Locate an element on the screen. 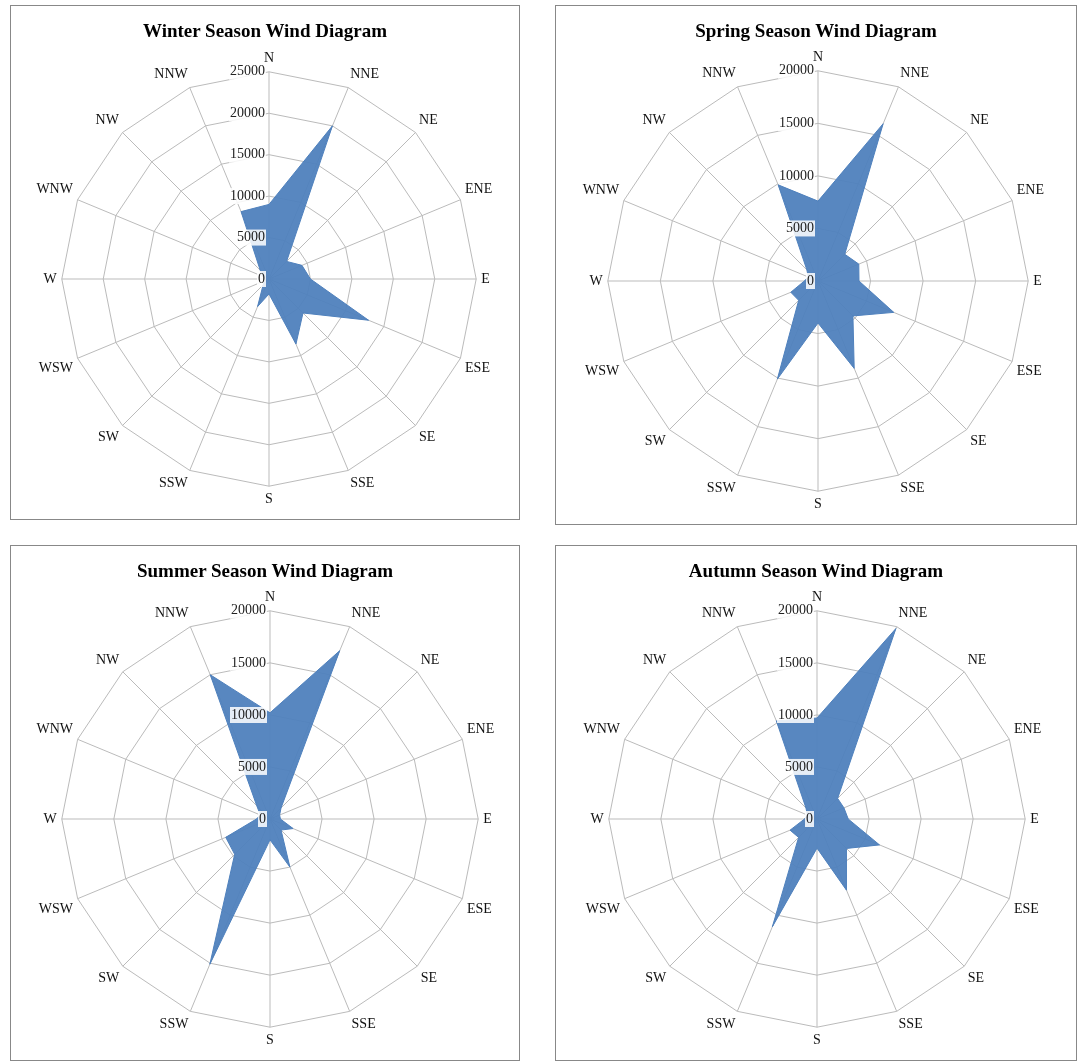 The width and height of the screenshot is (1087, 1061). chart-title: Spring Season Wind Diagram is located at coordinates (816, 31).